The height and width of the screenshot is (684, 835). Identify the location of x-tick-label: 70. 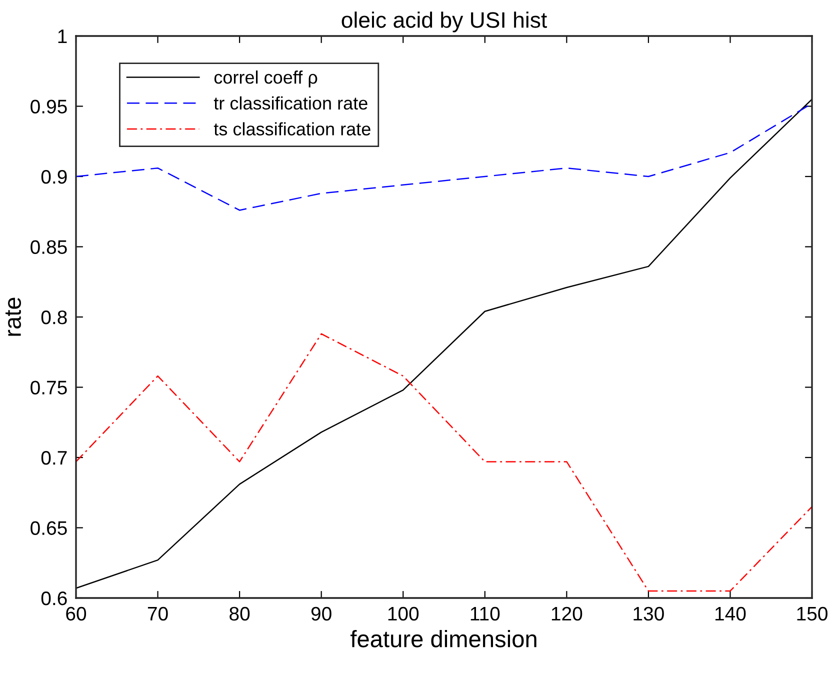
(158, 613).